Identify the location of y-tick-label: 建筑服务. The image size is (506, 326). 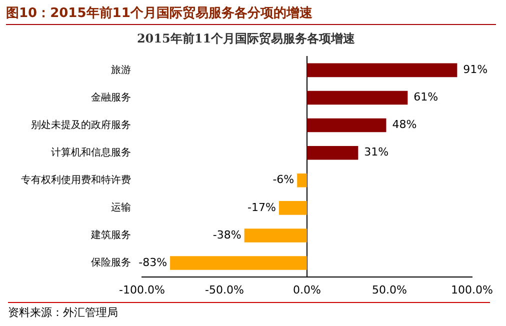
(110, 235).